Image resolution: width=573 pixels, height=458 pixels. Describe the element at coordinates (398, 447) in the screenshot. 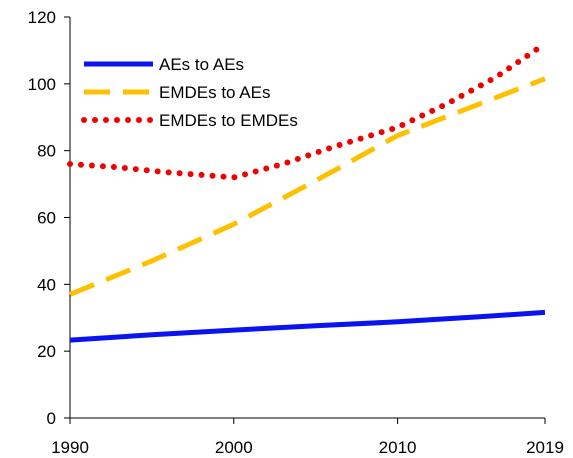

I see `x-tick-label: 2010` at that location.